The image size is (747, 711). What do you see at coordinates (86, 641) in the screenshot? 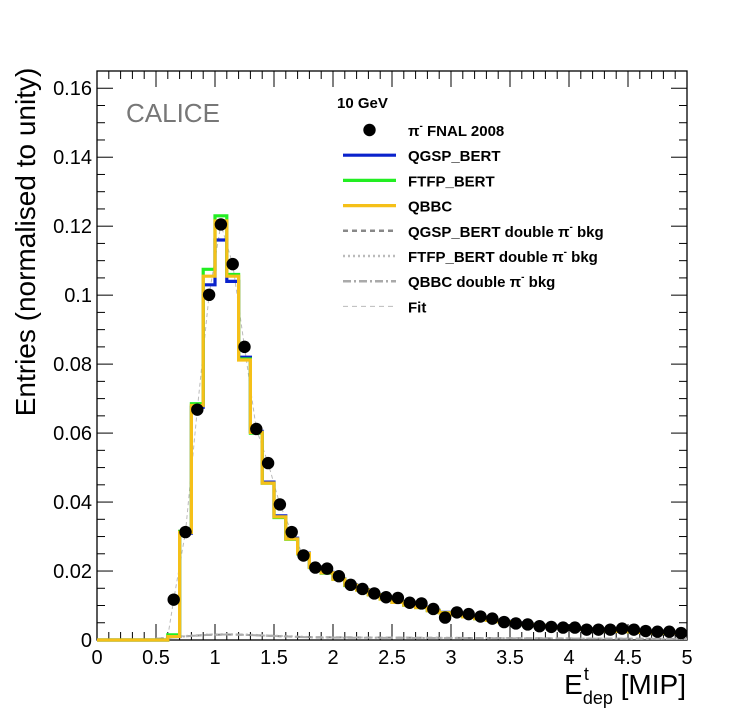
I see `y-tick-label: 0` at bounding box center [86, 641].